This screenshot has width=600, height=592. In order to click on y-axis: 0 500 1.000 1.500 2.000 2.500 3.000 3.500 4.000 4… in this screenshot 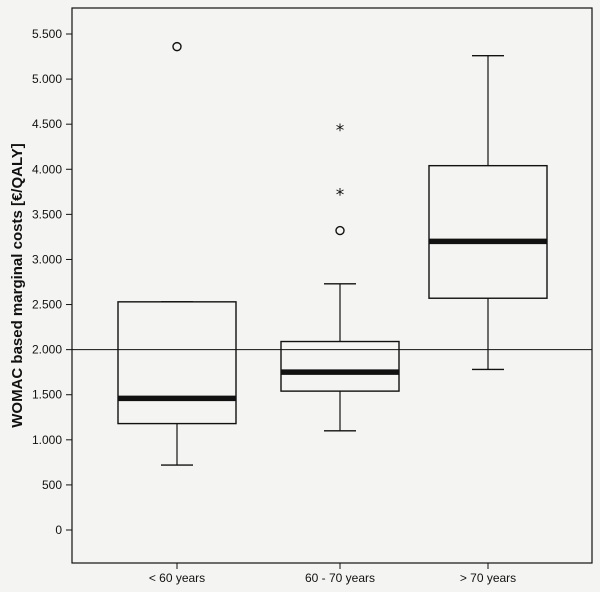, I will do `click(52, 282)`.